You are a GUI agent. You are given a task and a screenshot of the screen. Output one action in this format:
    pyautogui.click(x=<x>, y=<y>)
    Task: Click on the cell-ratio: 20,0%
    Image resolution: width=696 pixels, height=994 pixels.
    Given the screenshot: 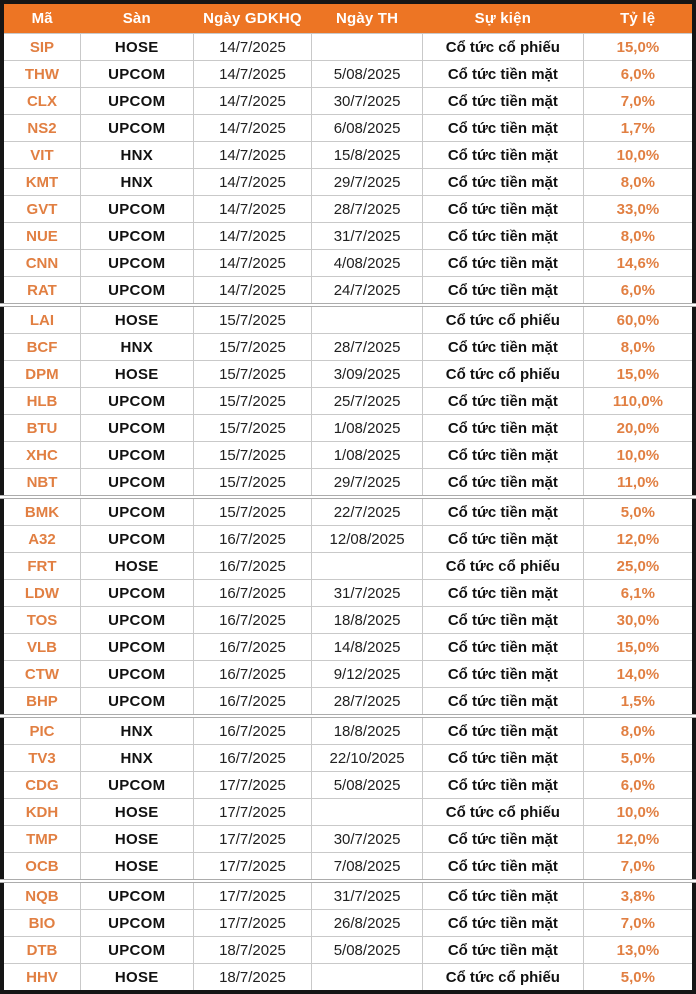 What is the action you would take?
    pyautogui.click(x=638, y=428)
    